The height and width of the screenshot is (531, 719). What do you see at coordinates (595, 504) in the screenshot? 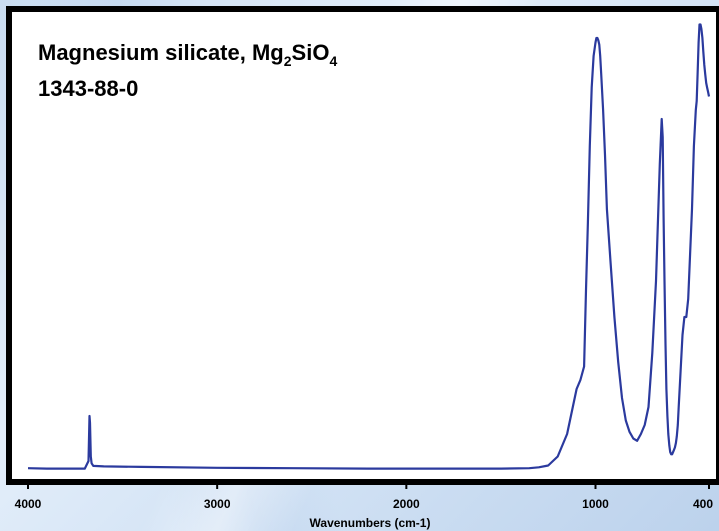
I see `x-tick-label: 1000` at bounding box center [595, 504].